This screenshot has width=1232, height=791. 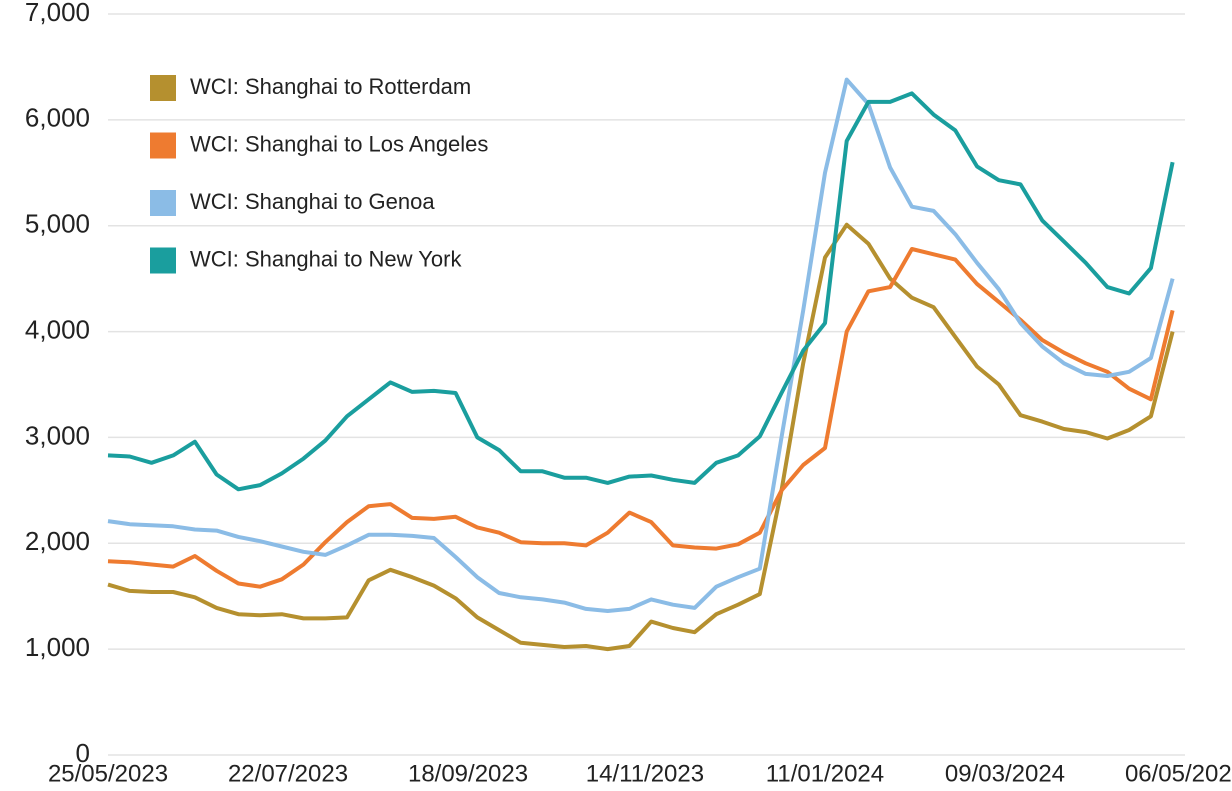 What do you see at coordinates (108, 773) in the screenshot?
I see `x-tick-label: 25/05/2023` at bounding box center [108, 773].